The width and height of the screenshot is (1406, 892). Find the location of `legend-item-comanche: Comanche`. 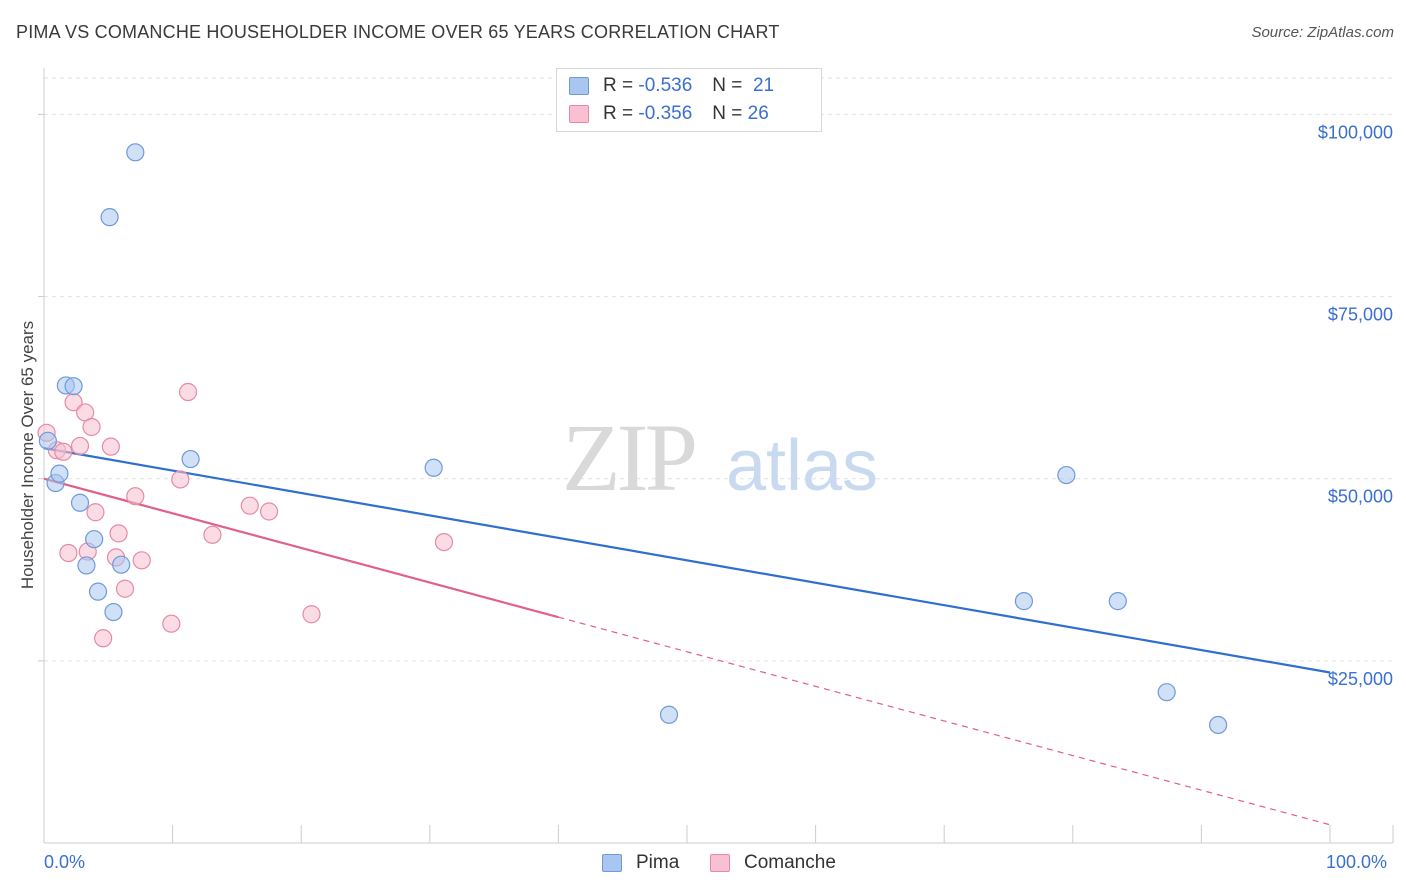

legend-item-comanche: Comanche is located at coordinates (773, 863).